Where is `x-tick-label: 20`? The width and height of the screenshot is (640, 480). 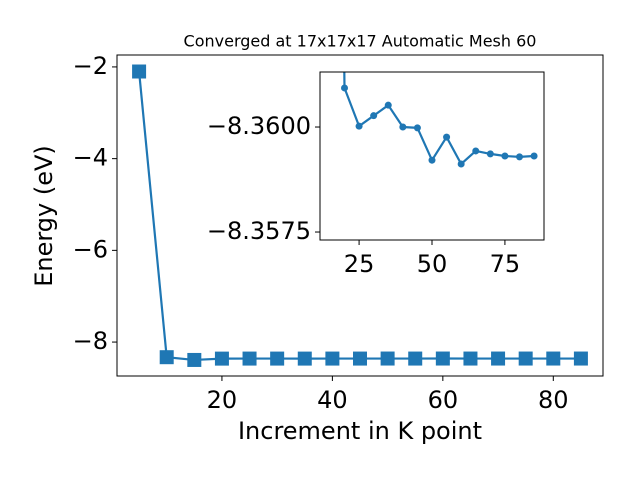 x-tick-label: 20 is located at coordinates (222, 400).